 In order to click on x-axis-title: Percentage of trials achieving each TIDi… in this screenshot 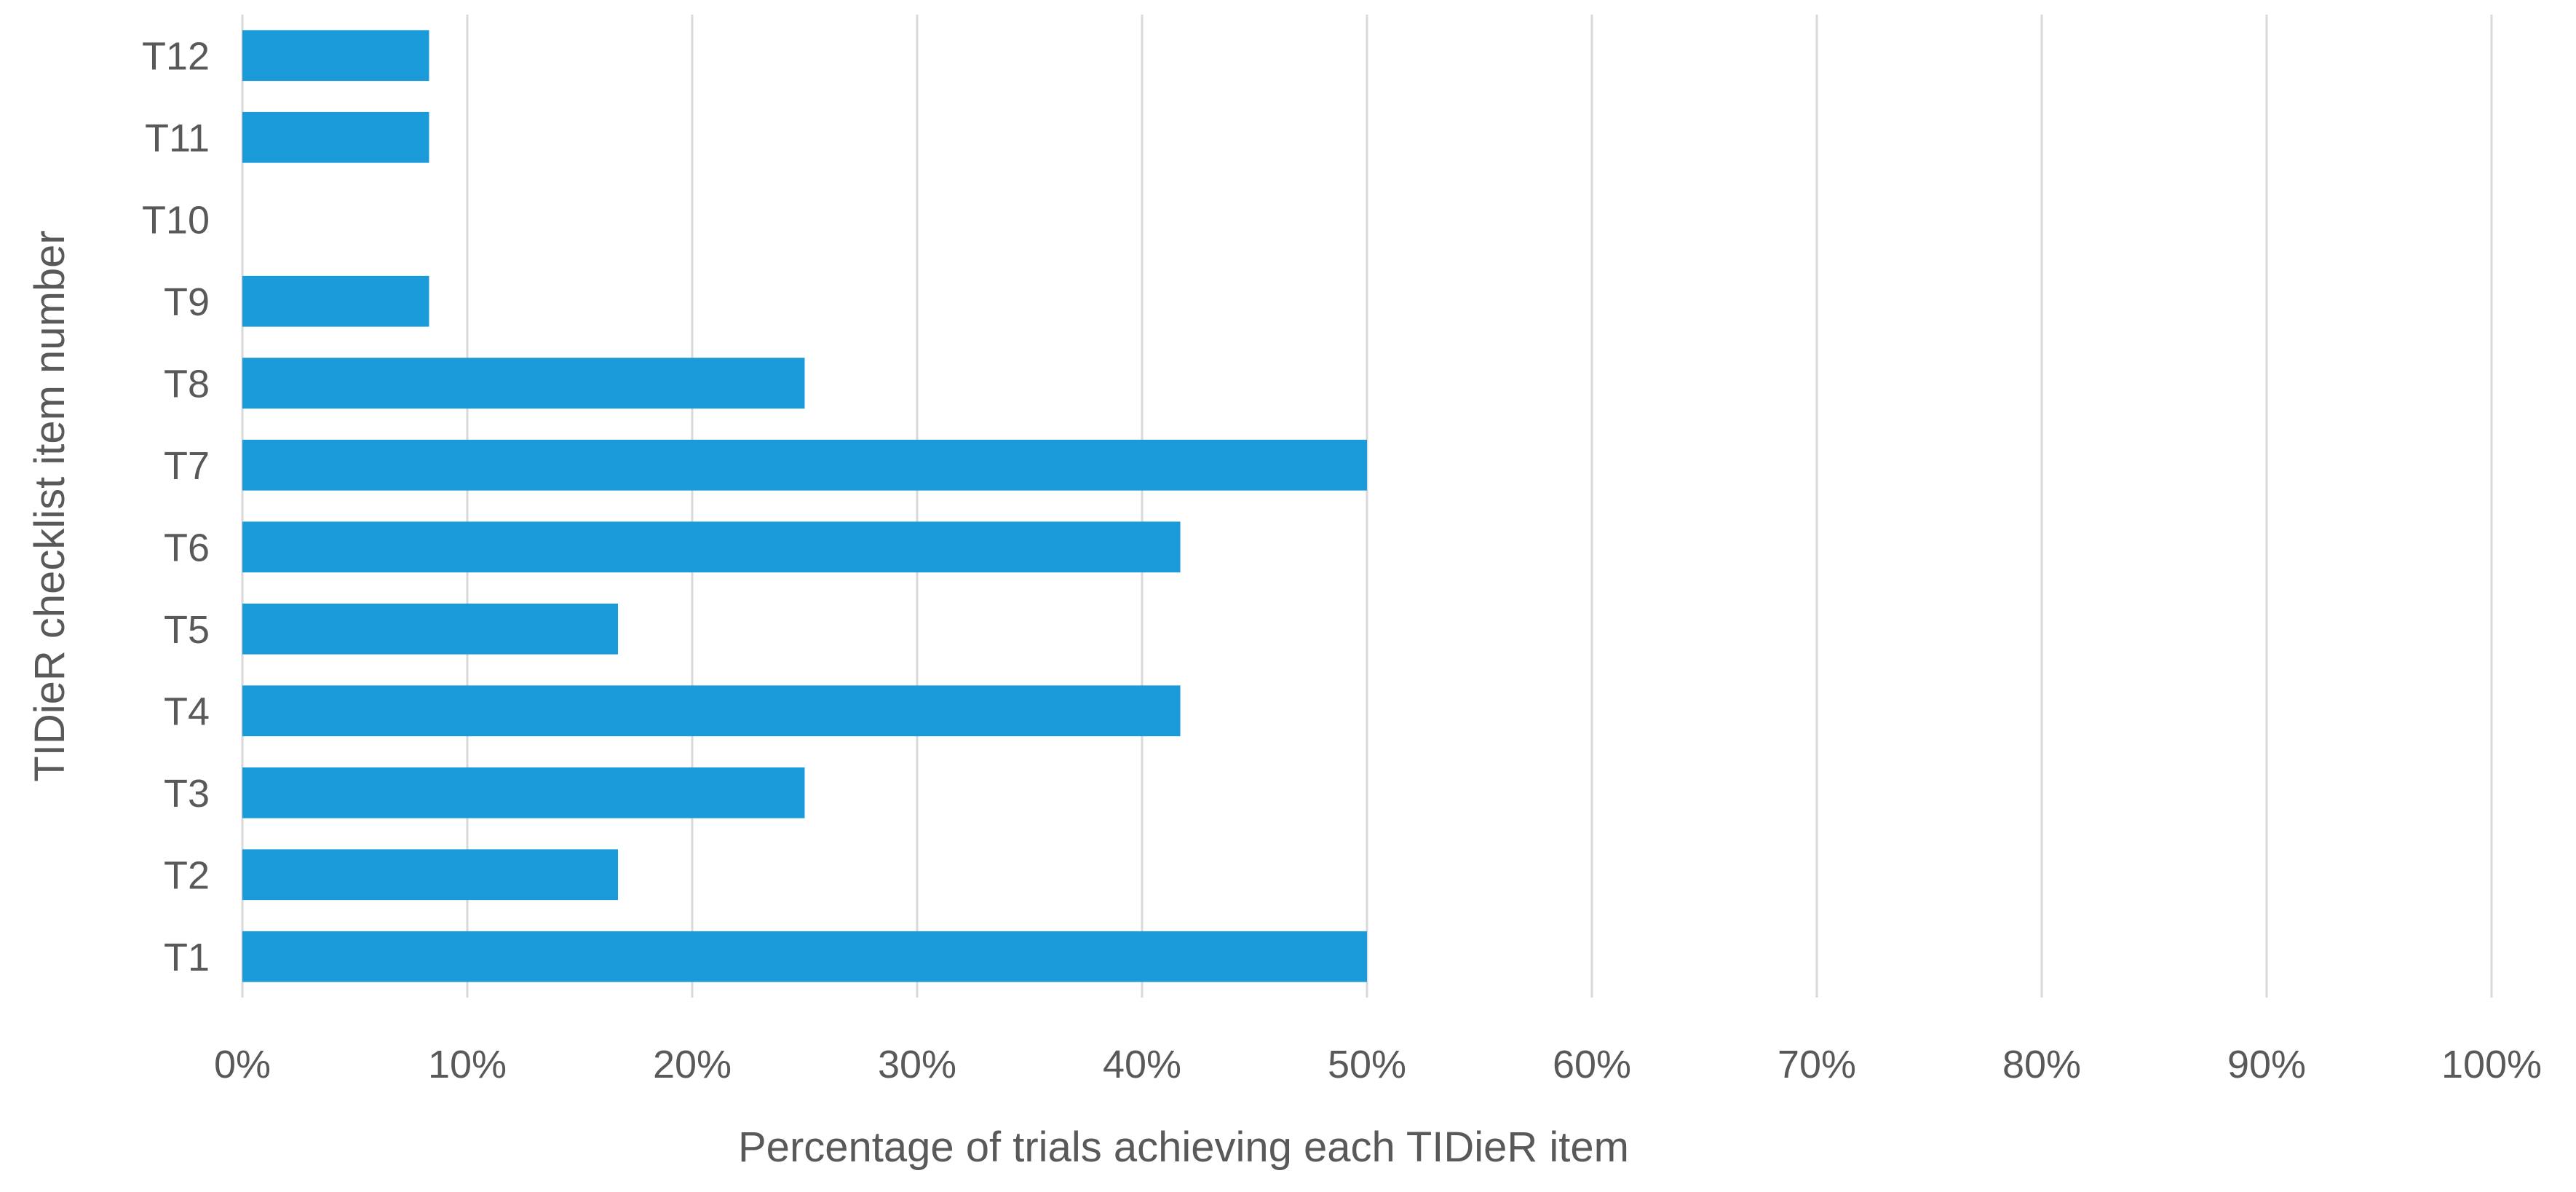, I will do `click(1183, 1147)`.